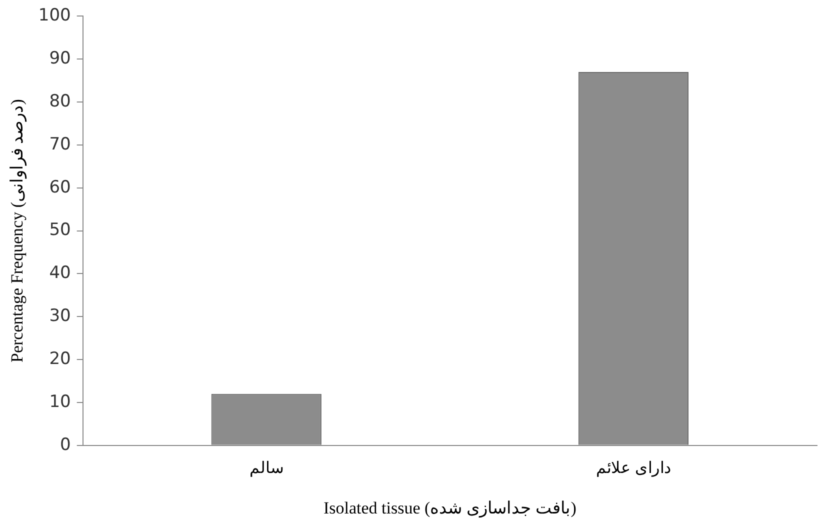  I want to click on y-tick-label: 80, so click(60, 101).